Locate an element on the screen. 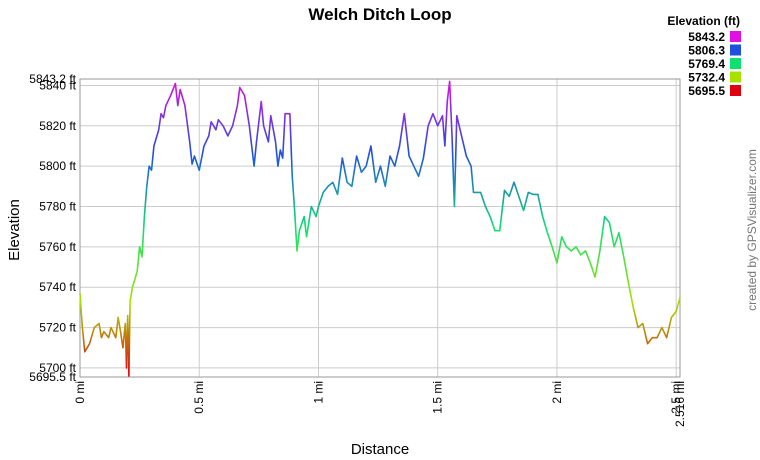  y-tick-label: 5780 ft is located at coordinates (57, 207).